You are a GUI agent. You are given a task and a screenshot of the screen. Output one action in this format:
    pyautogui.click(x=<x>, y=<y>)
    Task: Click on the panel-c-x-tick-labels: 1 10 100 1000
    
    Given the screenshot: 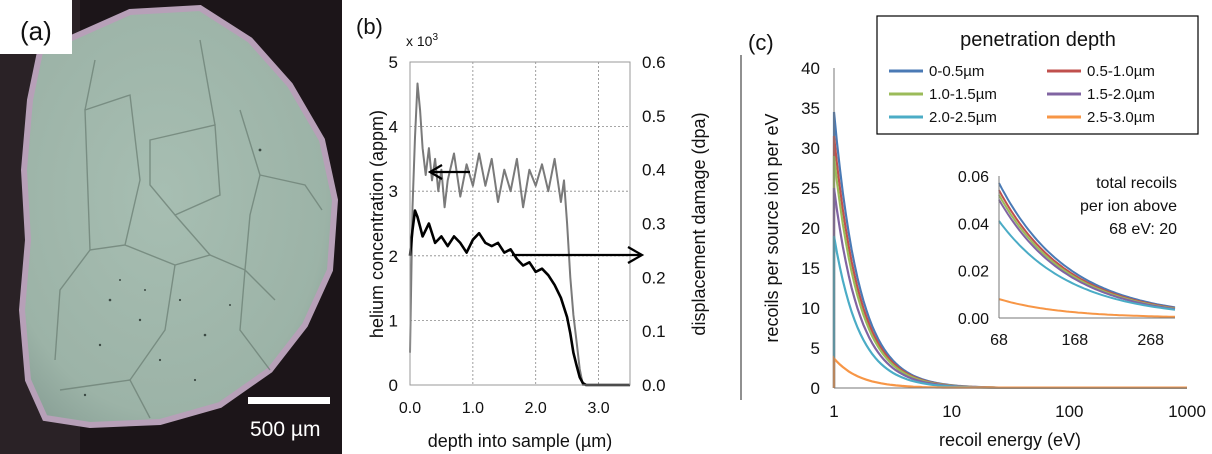 What is the action you would take?
    pyautogui.click(x=1017, y=411)
    